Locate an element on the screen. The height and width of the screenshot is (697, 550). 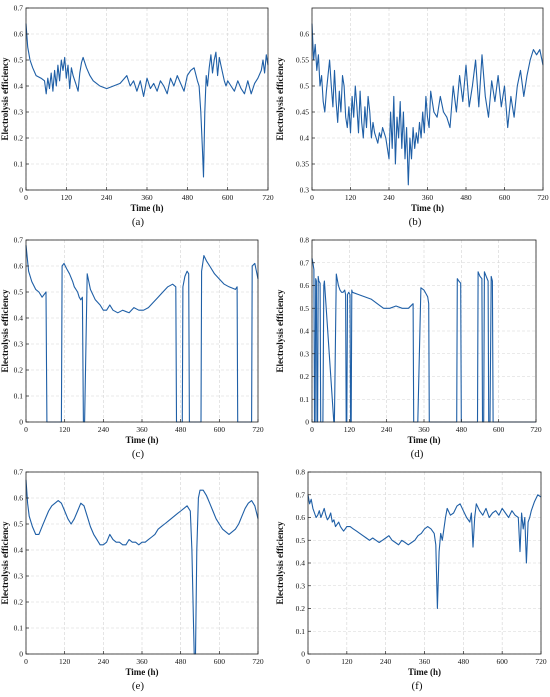
x-tick-label-f-5: 600 is located at coordinates (503, 661).